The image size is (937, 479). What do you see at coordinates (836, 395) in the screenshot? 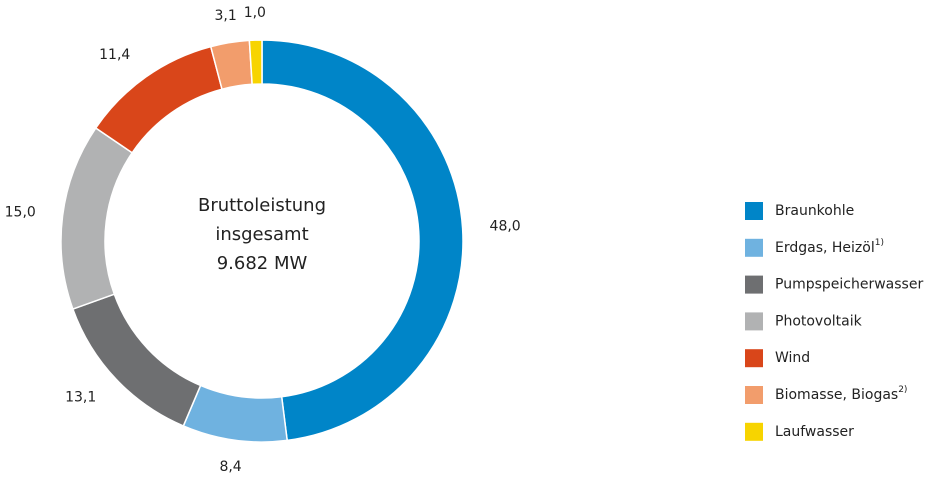
I see `legend-text: Biomasse, Biogas` at bounding box center [836, 395].